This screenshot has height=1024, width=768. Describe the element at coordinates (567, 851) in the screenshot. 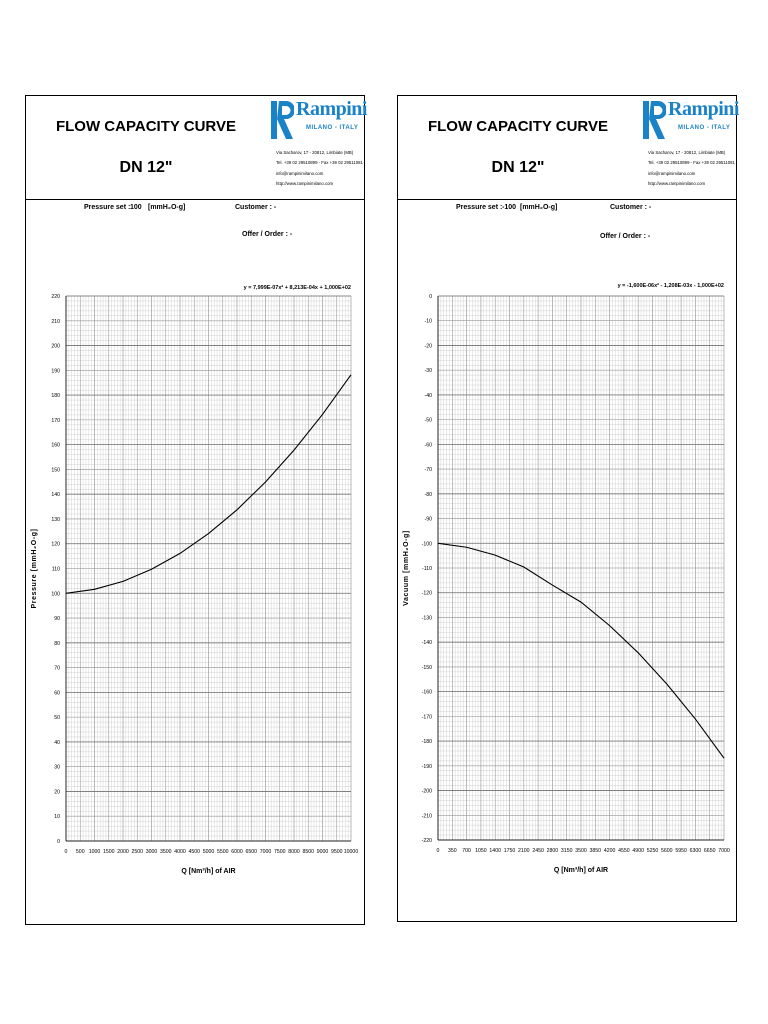

I see `x-tick-label: 3150` at that location.